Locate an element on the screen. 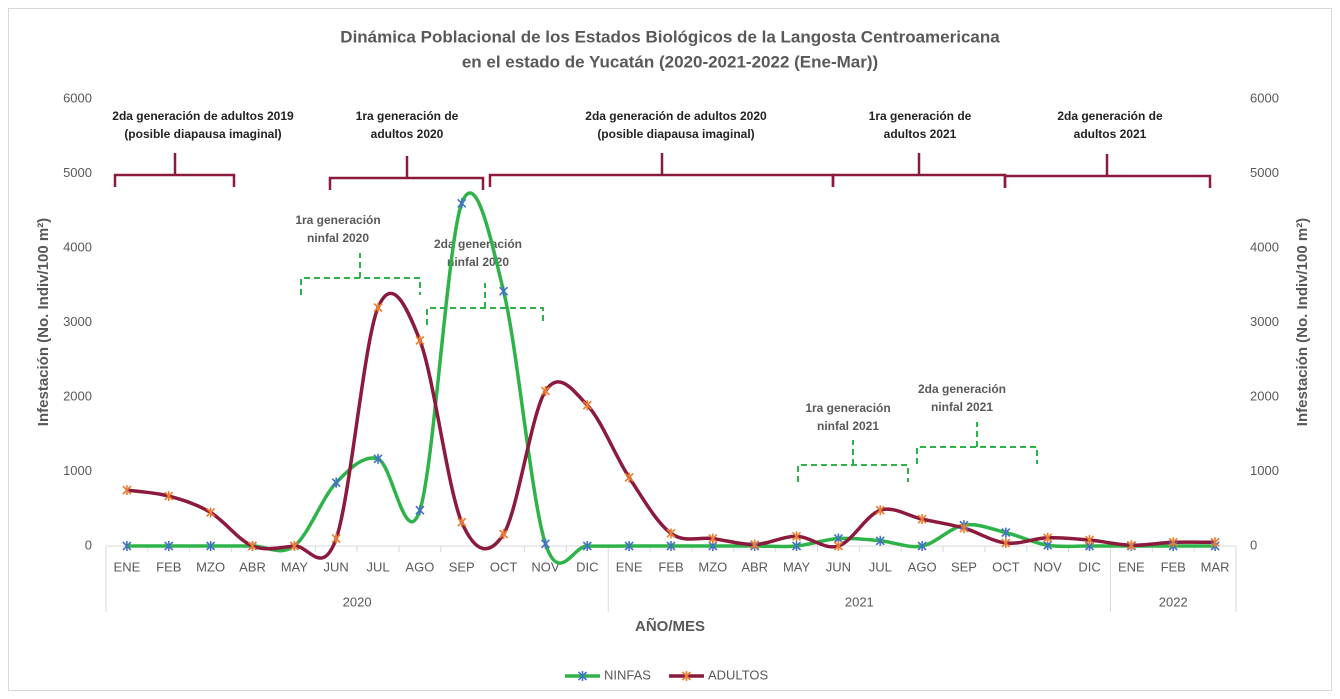 This screenshot has width=1340, height=699. y2-tick-label: 3000 is located at coordinates (1264, 321).